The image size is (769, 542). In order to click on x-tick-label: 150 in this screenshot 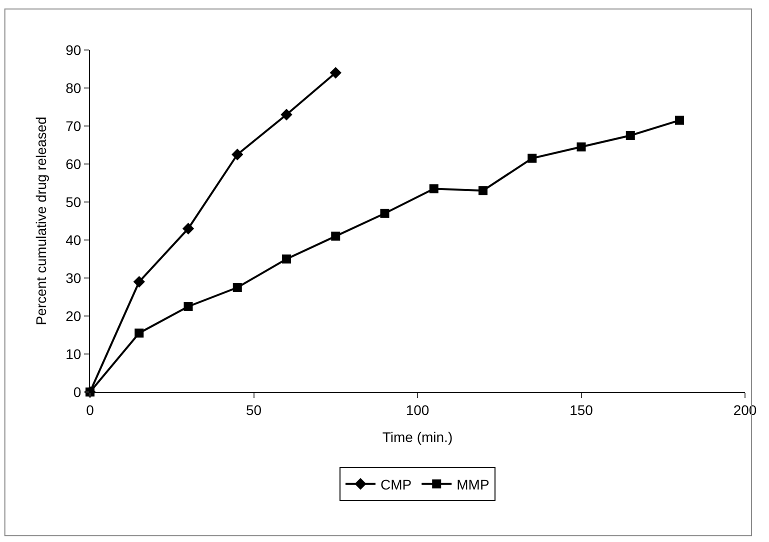, I will do `click(582, 410)`.